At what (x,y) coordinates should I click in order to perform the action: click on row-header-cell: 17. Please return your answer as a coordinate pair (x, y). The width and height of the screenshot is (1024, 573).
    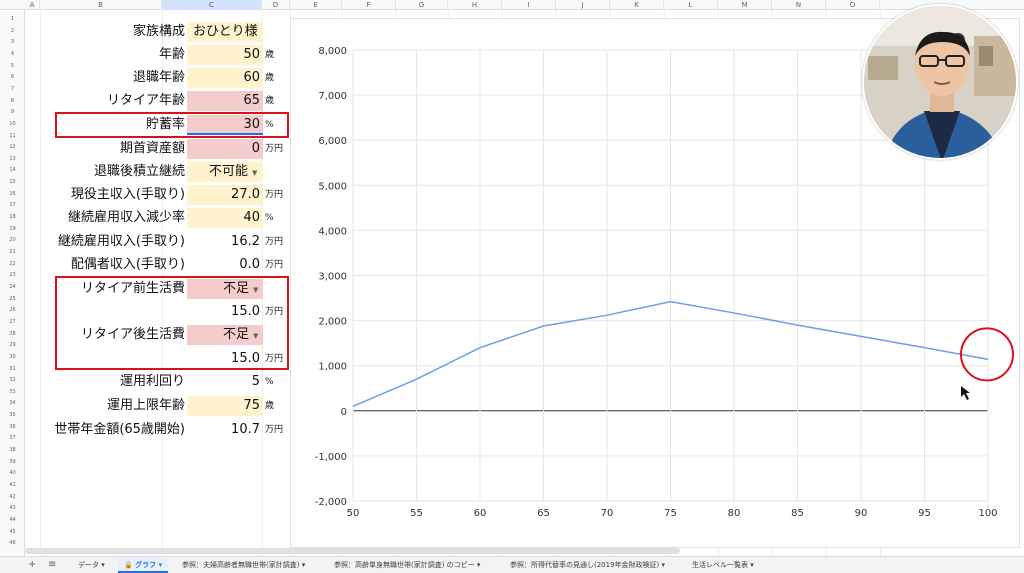
    Looking at the image, I should click on (12, 205).